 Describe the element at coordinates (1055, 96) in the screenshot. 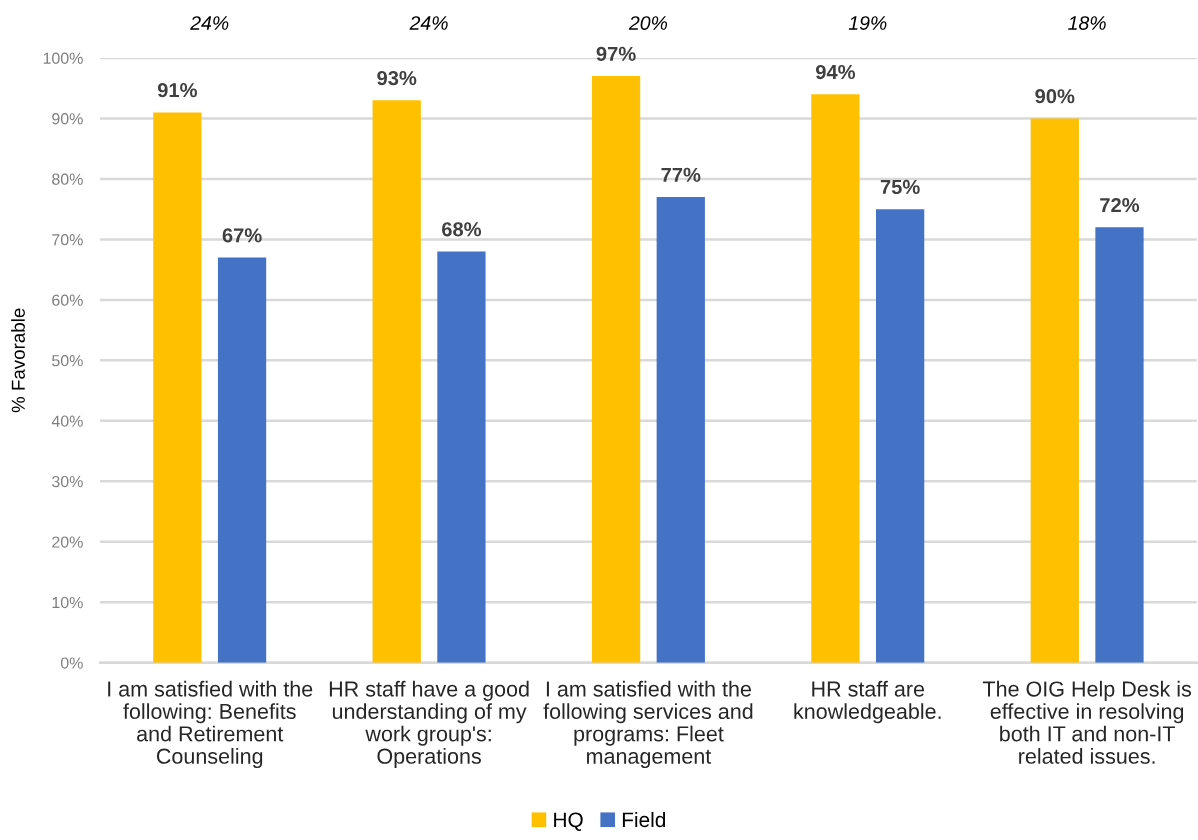

I see `data-label: 90%` at that location.